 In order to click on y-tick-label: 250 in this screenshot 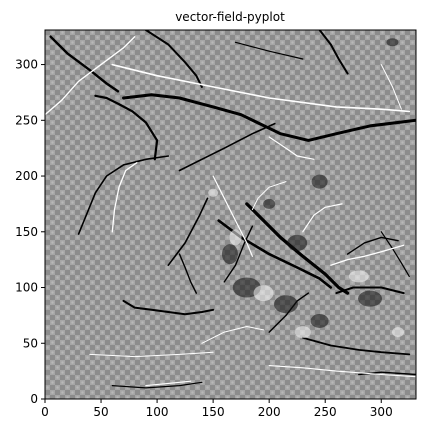, I will do `click(26, 120)`.